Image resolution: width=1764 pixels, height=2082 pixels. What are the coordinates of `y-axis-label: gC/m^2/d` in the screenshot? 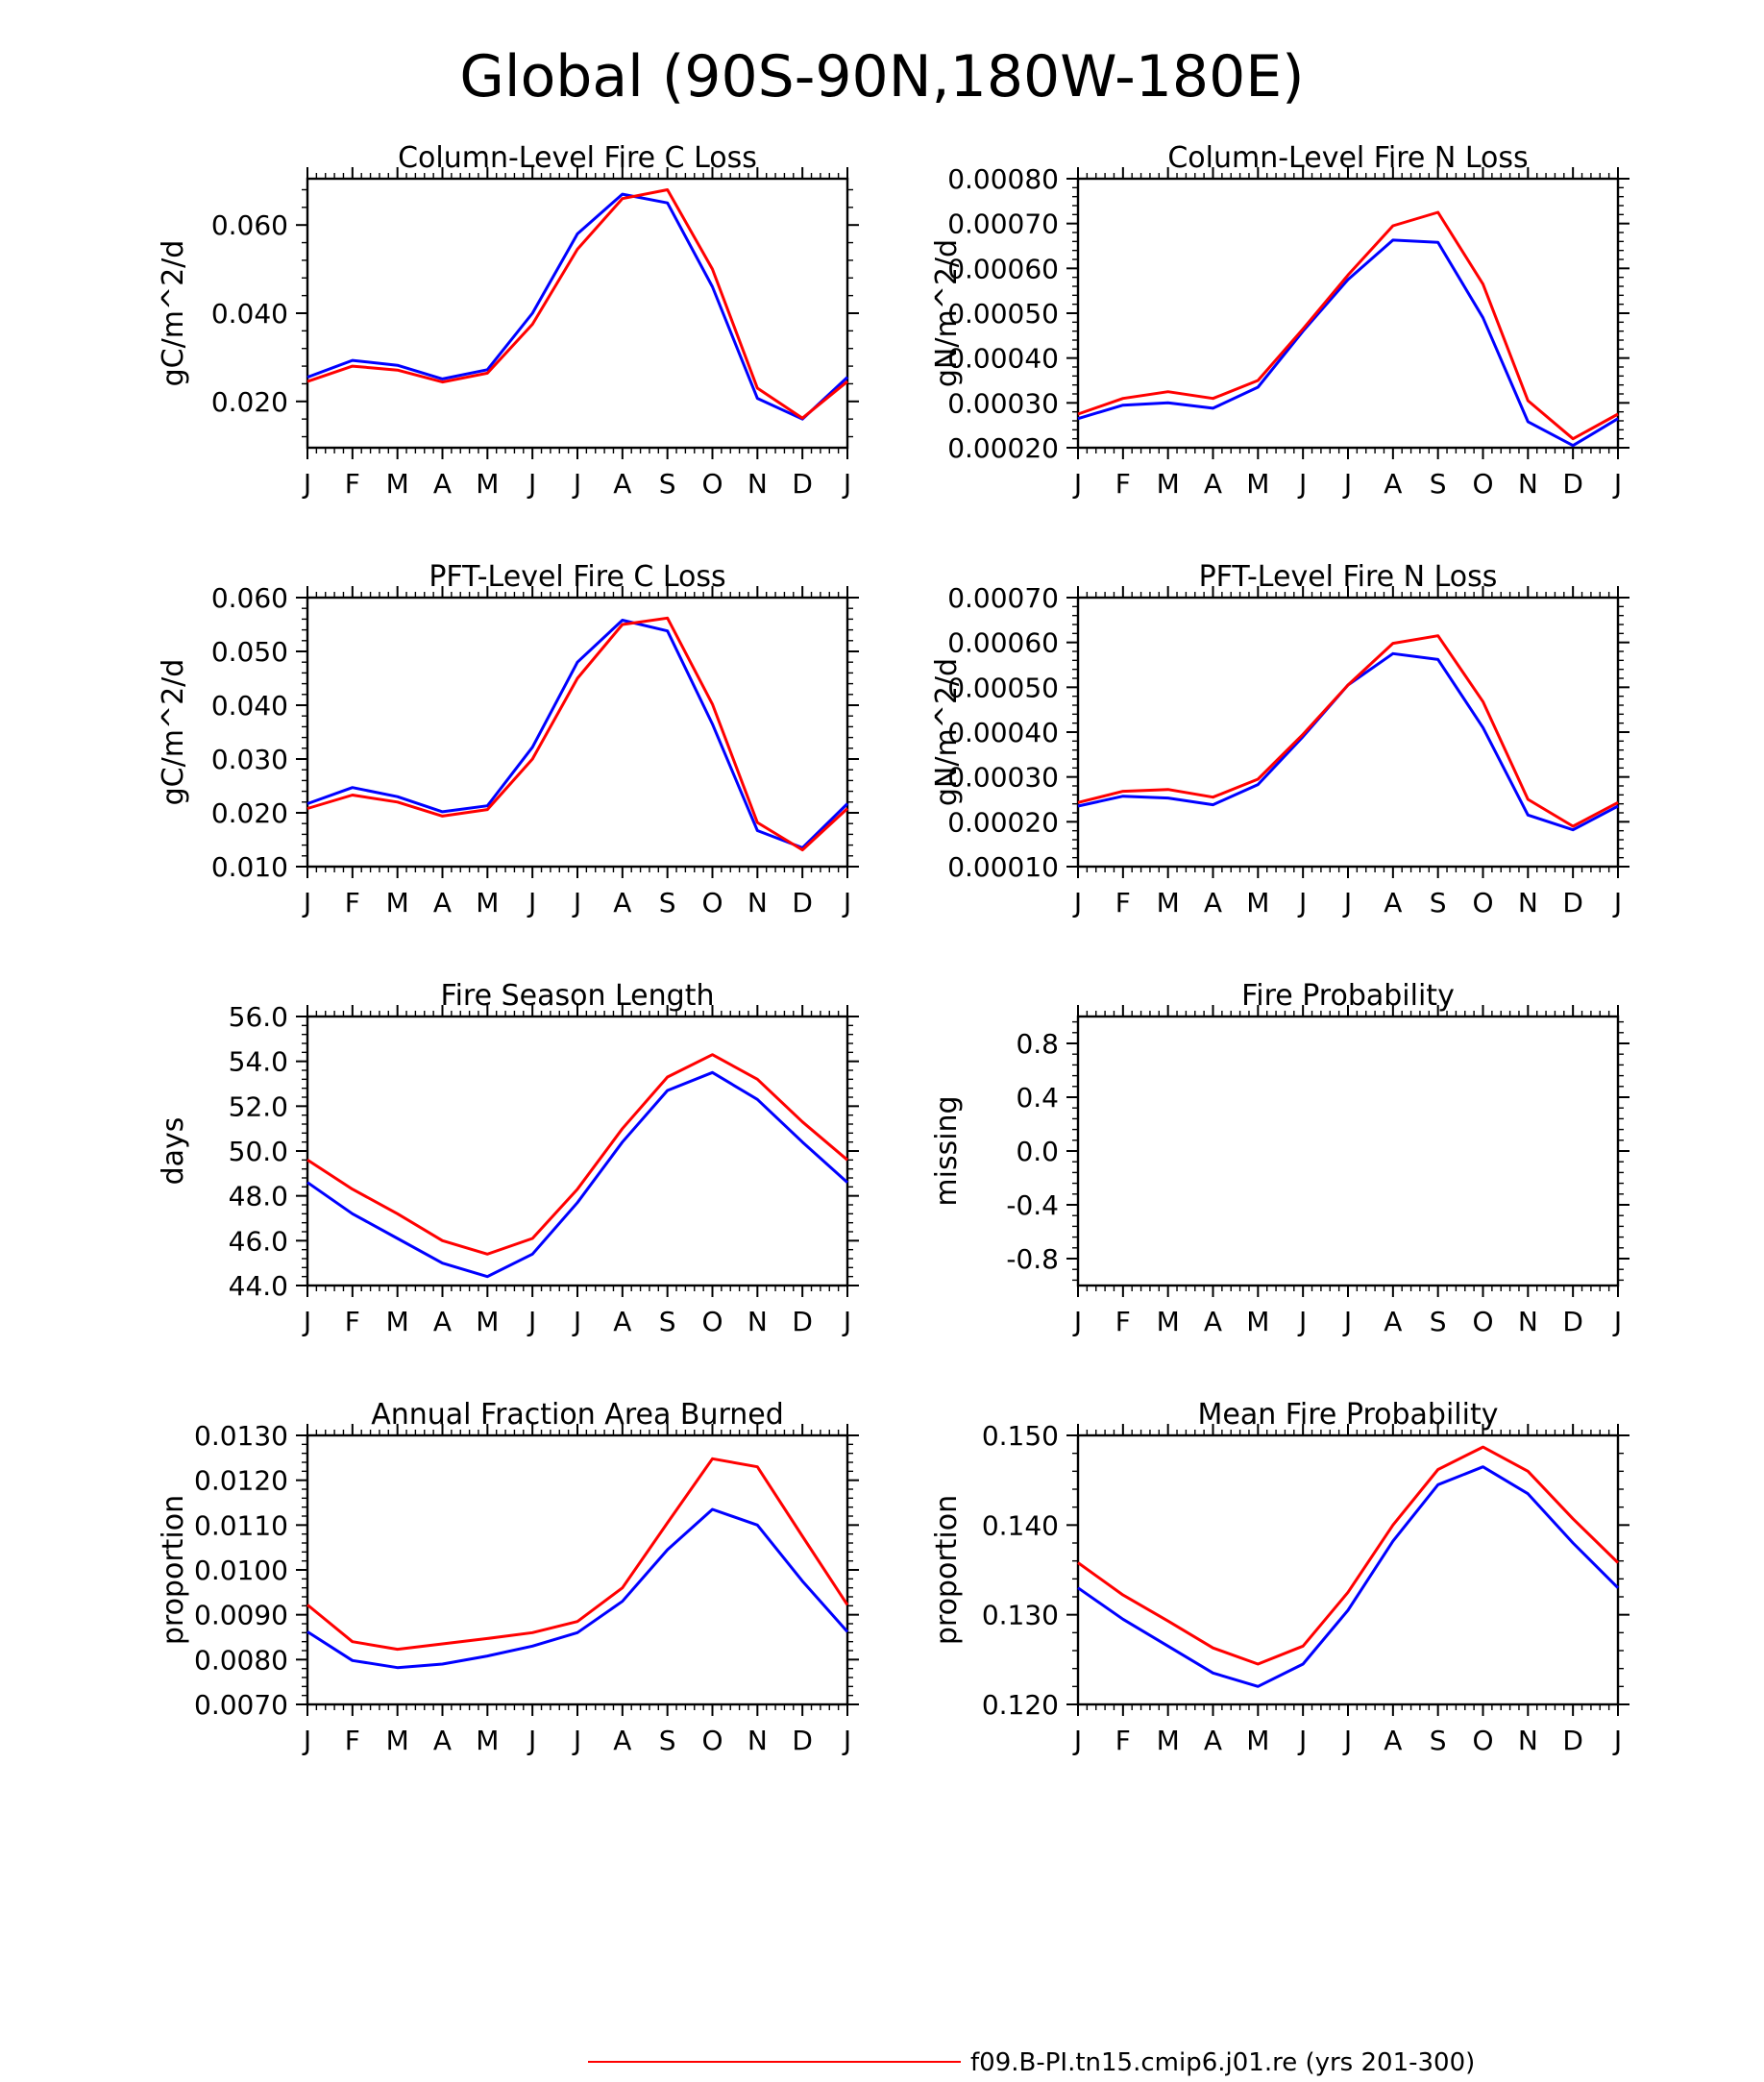 It's located at (174, 732).